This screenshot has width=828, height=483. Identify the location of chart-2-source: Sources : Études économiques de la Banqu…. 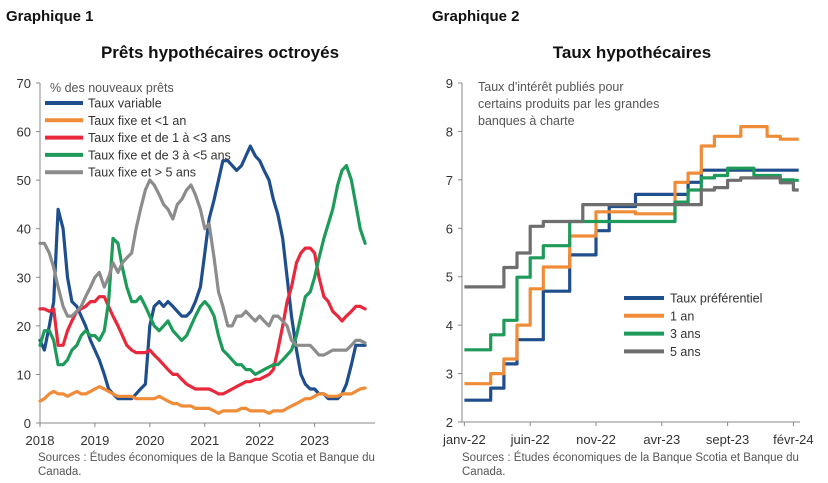
(630, 465).